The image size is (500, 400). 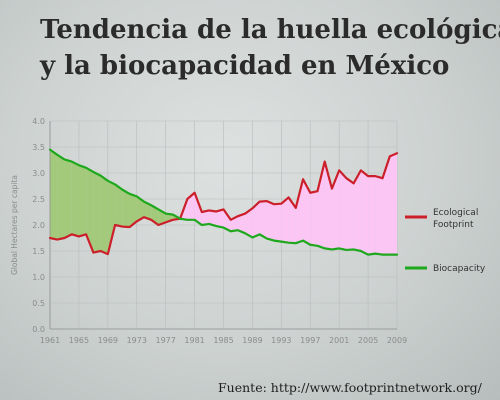 I want to click on legend-biocapacity-label: Biocapacity, so click(x=459, y=269).